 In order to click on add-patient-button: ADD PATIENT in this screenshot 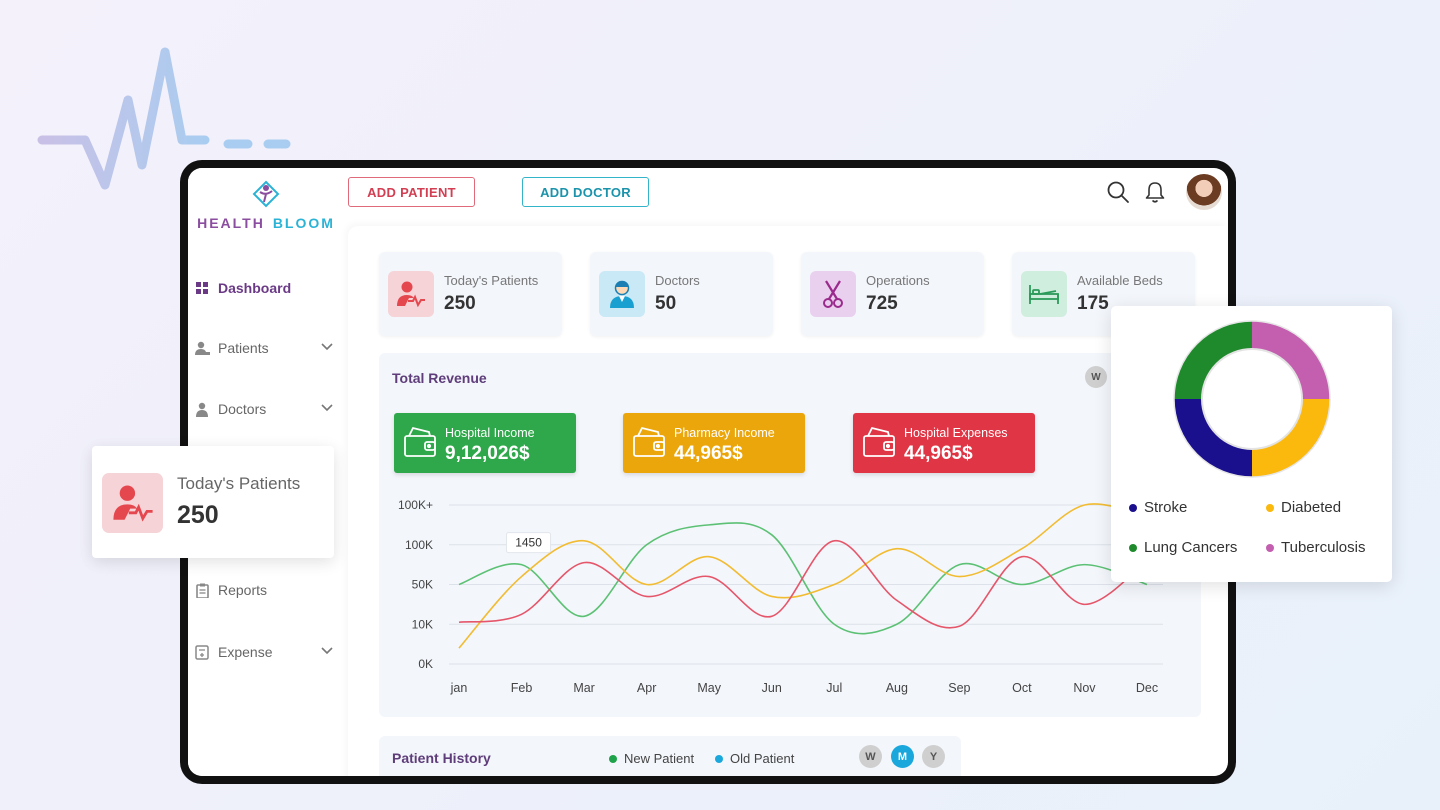, I will do `click(411, 192)`.